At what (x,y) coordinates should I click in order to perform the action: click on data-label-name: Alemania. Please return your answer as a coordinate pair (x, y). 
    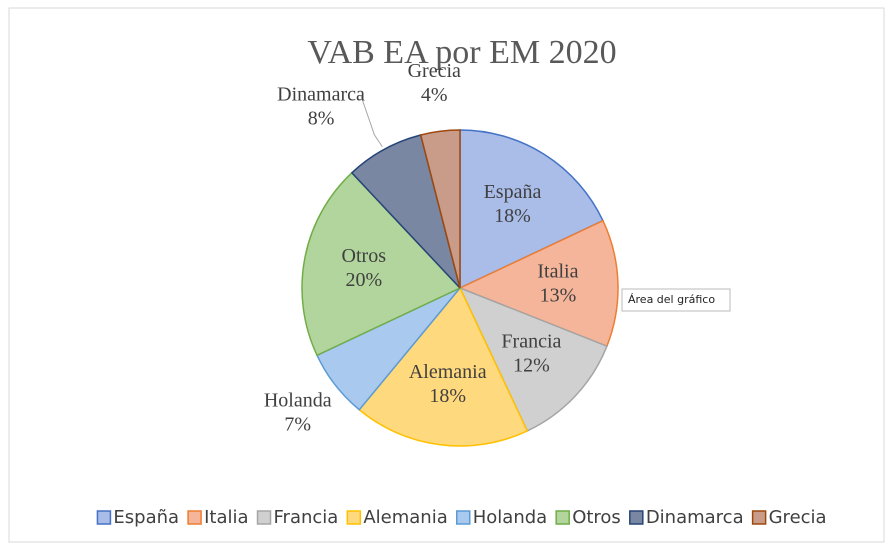
    Looking at the image, I should click on (448, 372).